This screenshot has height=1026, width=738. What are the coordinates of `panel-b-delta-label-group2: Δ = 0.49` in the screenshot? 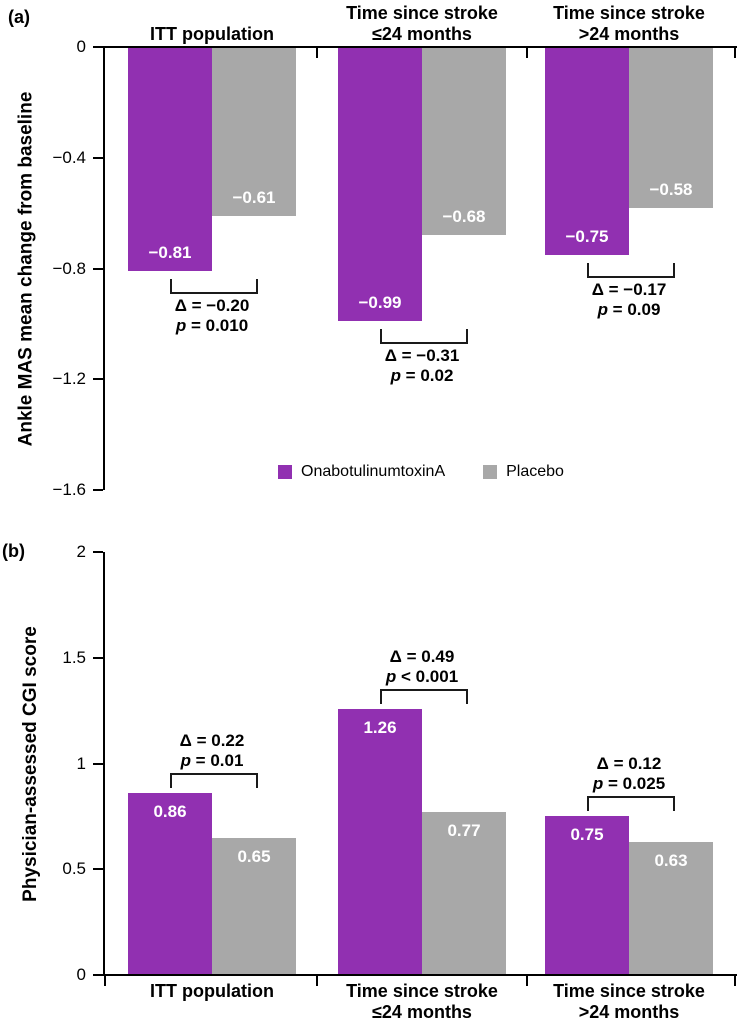 It's located at (422, 656).